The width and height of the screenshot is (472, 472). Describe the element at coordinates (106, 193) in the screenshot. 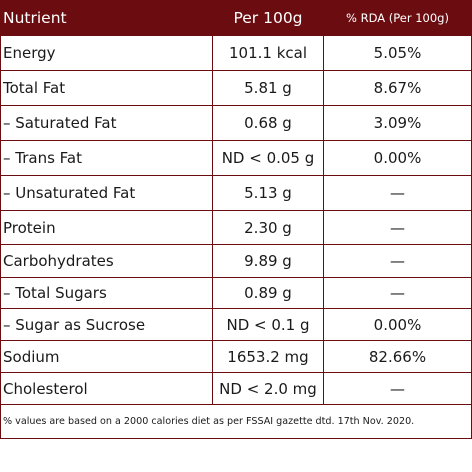

I see `nutrient-name: – Unsaturated Fat` at that location.